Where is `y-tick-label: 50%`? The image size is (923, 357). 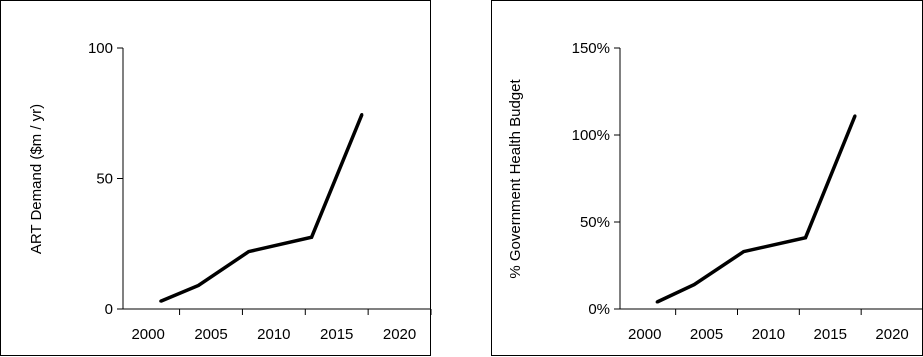
y-tick-label: 50% is located at coordinates (595, 222).